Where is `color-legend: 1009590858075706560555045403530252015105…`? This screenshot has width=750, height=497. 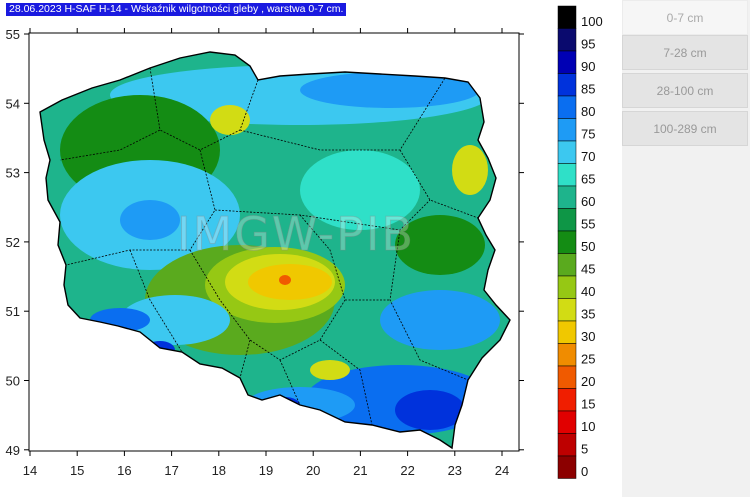 color-legend: 1009590858075706560555045403530252015105… is located at coordinates (580, 242).